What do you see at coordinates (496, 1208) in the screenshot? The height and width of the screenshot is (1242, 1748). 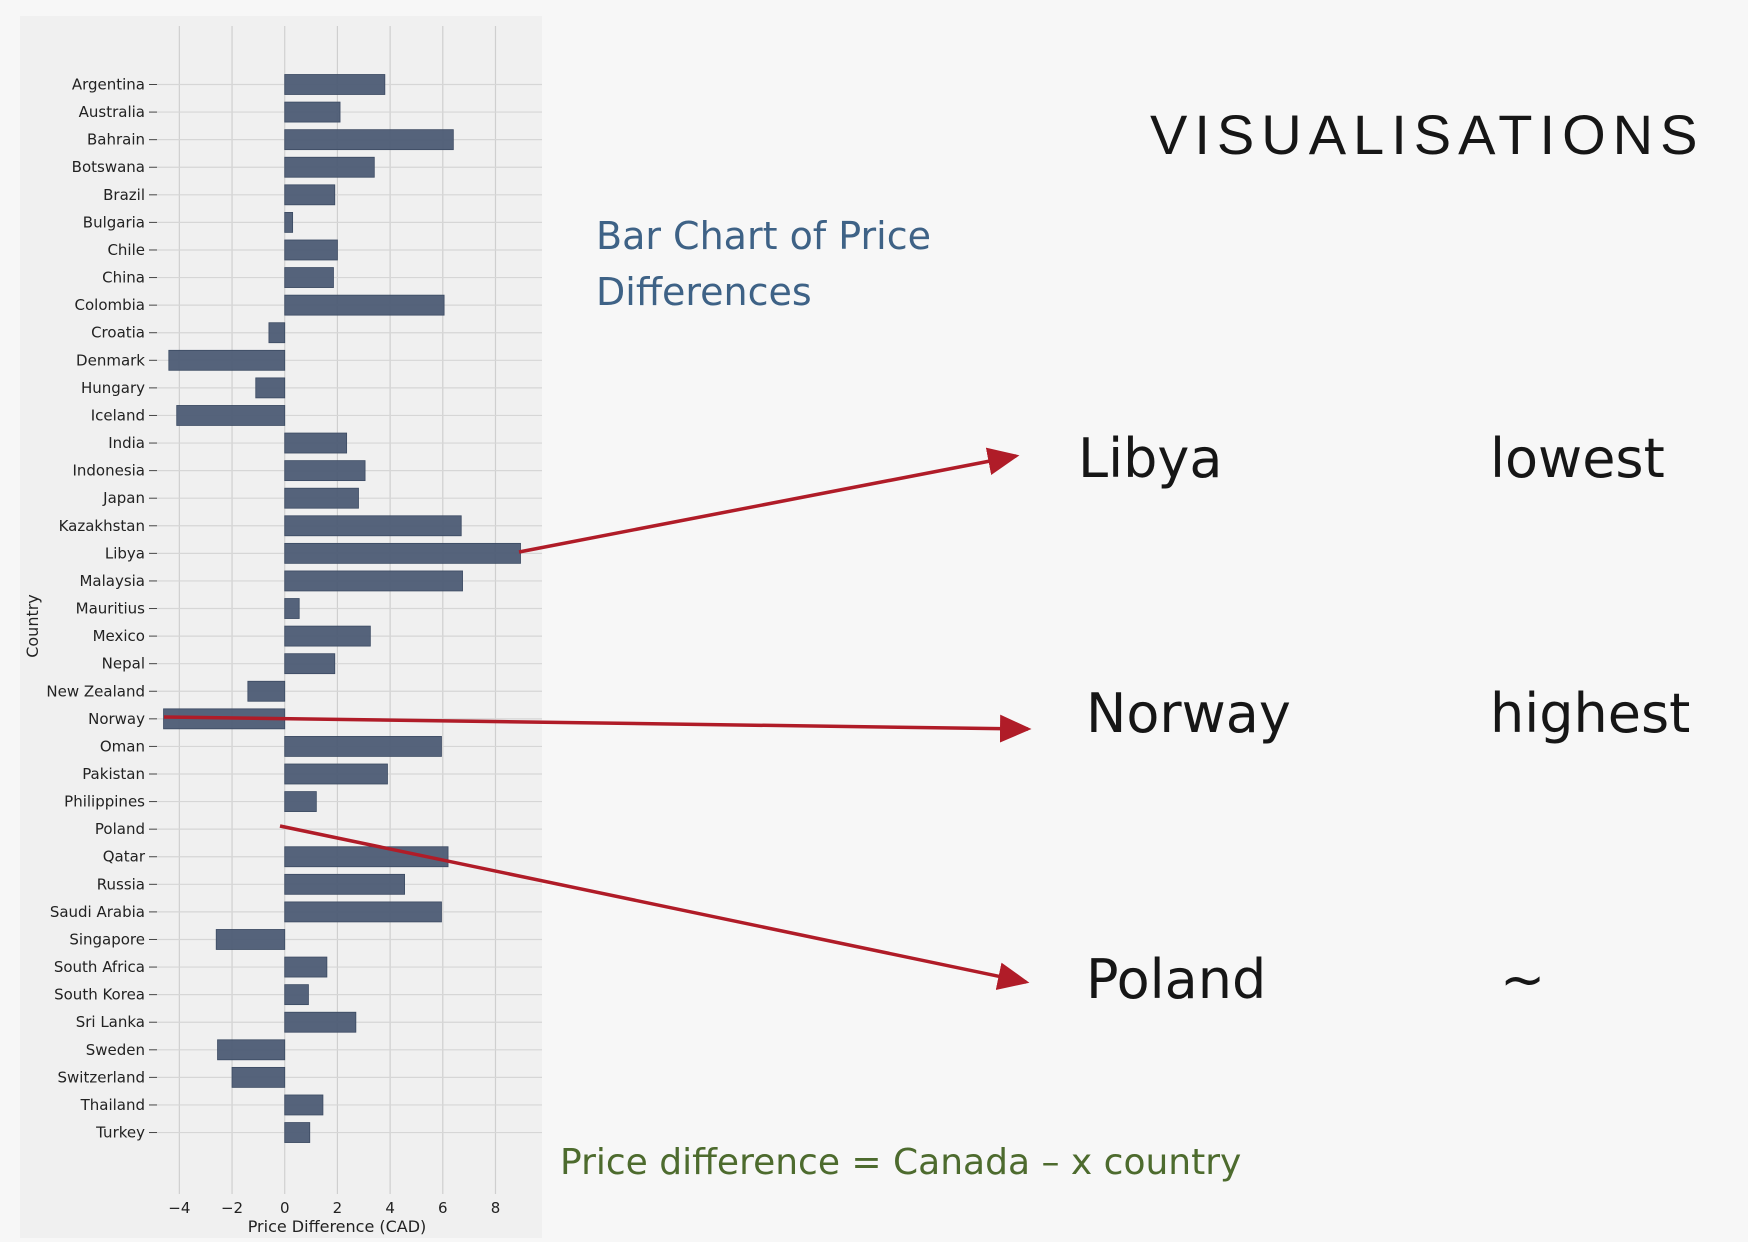 I see `x-tick-label: 8` at bounding box center [496, 1208].